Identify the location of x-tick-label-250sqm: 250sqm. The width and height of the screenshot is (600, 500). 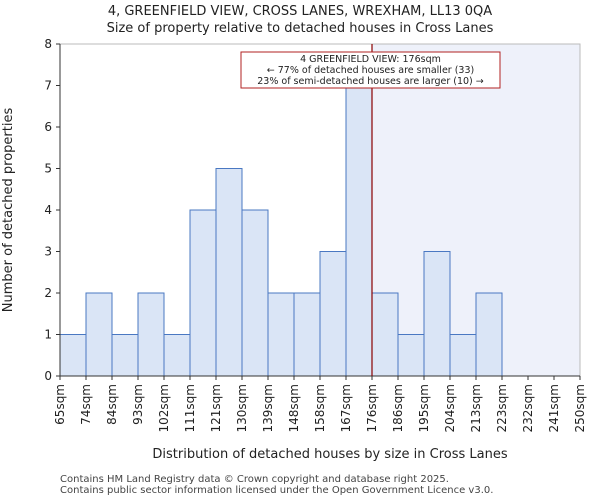
(580, 408).